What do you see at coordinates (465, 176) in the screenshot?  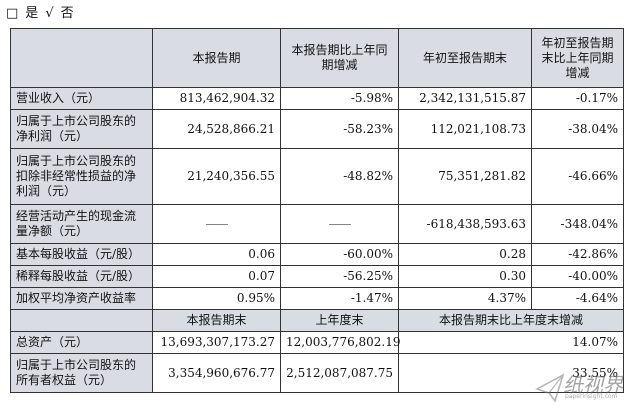 I see `cell-value: 75,351,281.82` at bounding box center [465, 176].